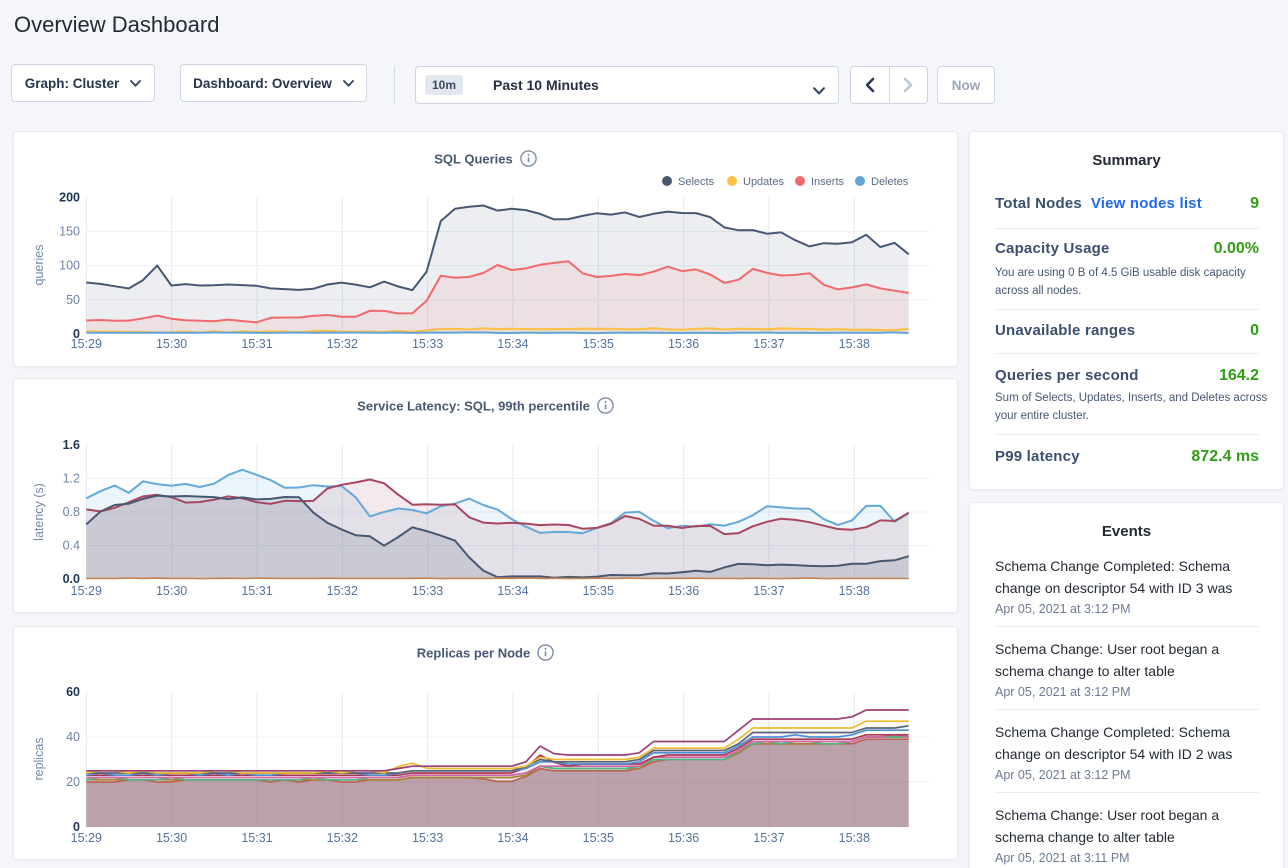  Describe the element at coordinates (71, 479) in the screenshot. I see `svg-text: 1.2` at that location.